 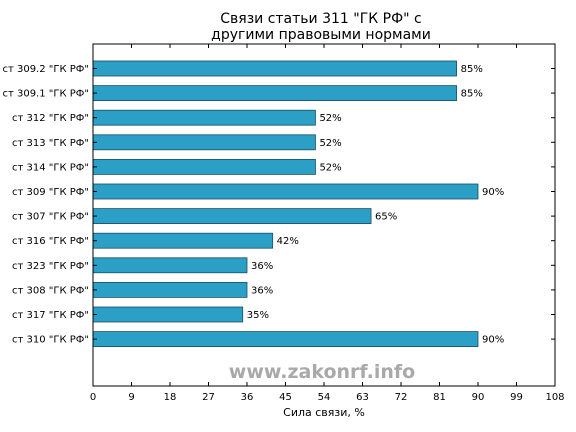 I want to click on x-tick-label: 36, so click(x=247, y=397).